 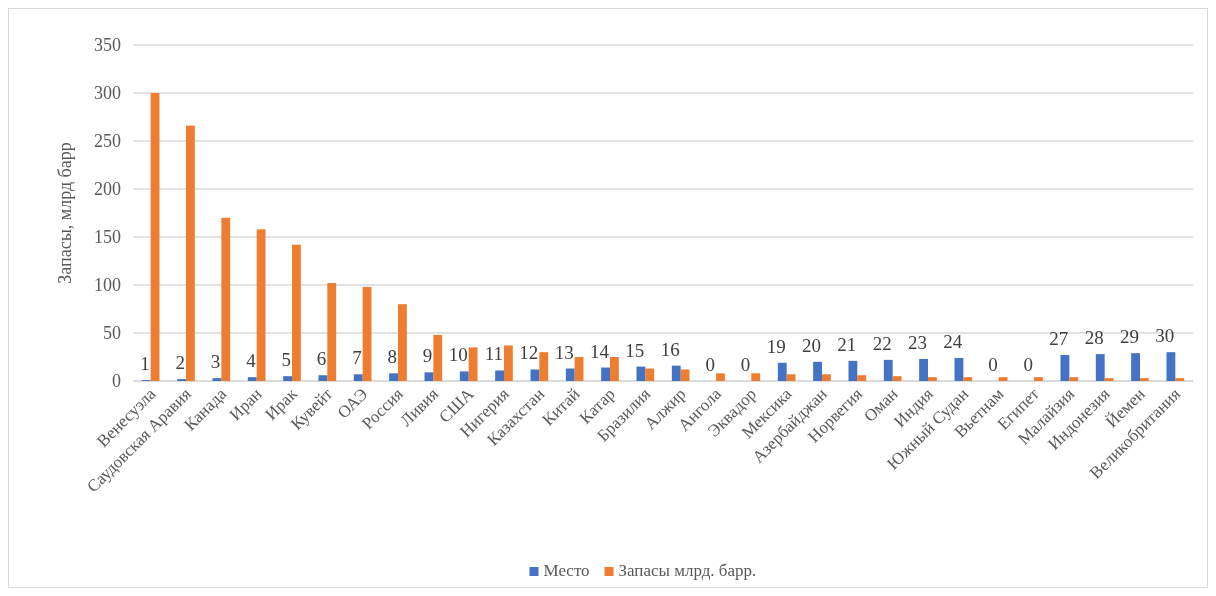 What do you see at coordinates (917, 342) in the screenshot?
I see `data-label: 23` at bounding box center [917, 342].